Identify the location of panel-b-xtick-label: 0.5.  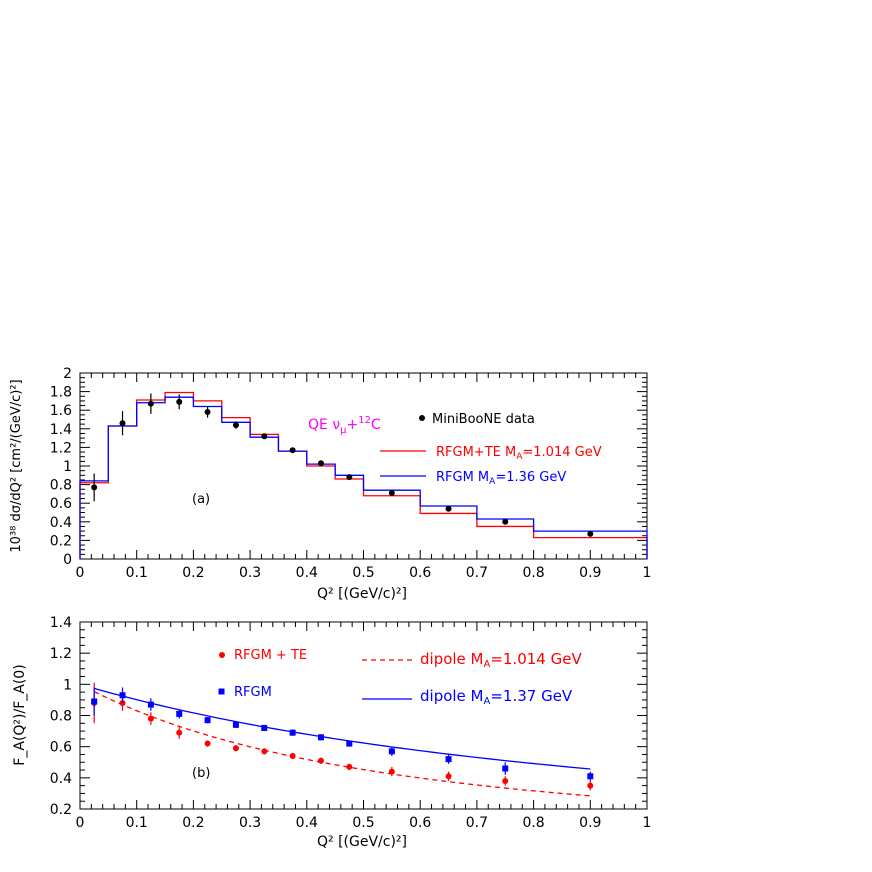
(363, 823).